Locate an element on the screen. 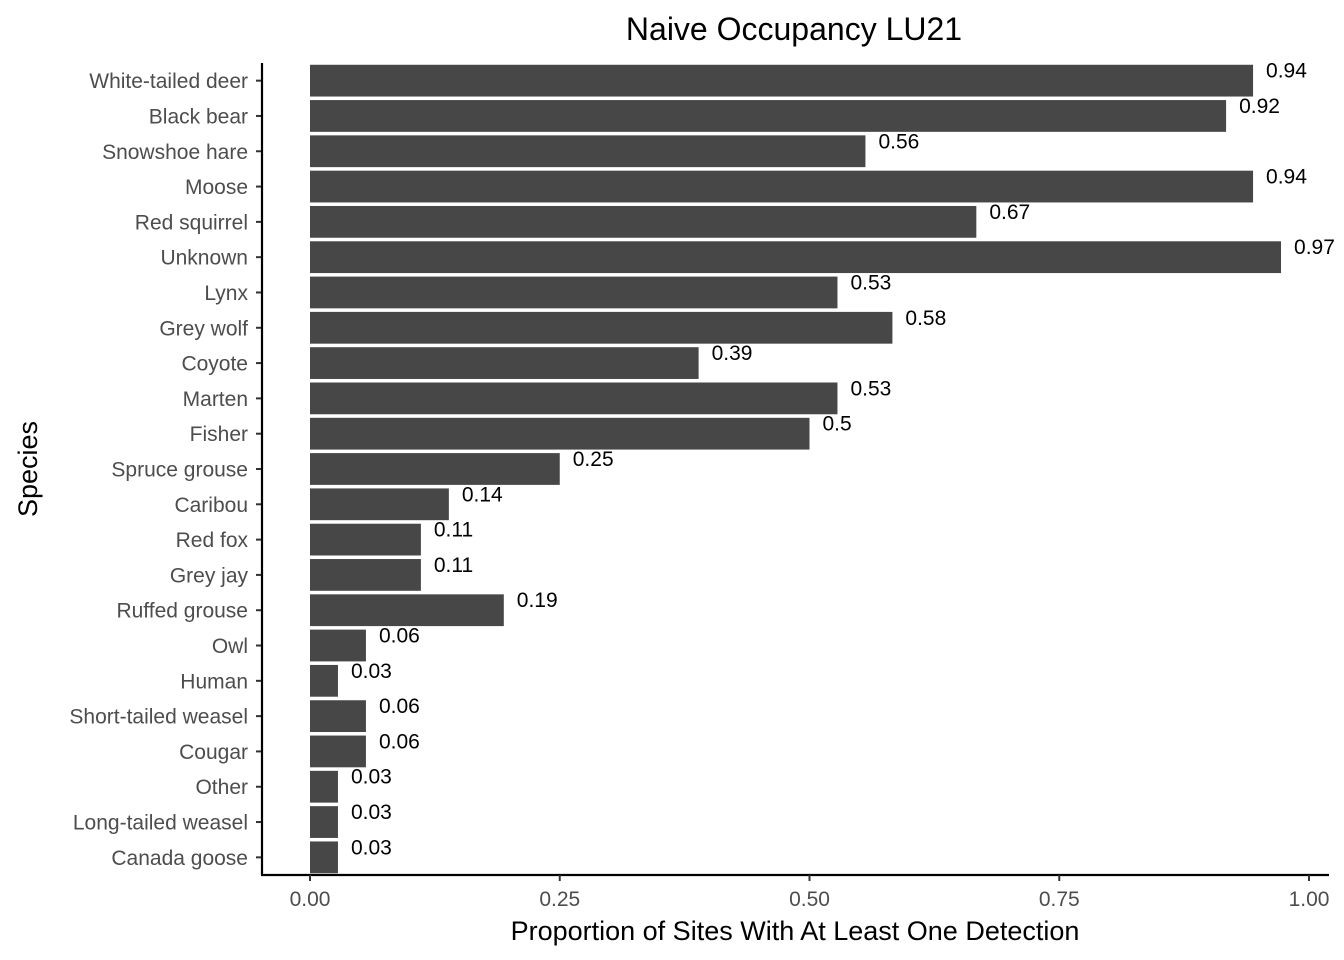 This screenshot has width=1344, height=960. y-tick-label-short-tailed-weasel: Short-tailed weasel is located at coordinates (158, 717).